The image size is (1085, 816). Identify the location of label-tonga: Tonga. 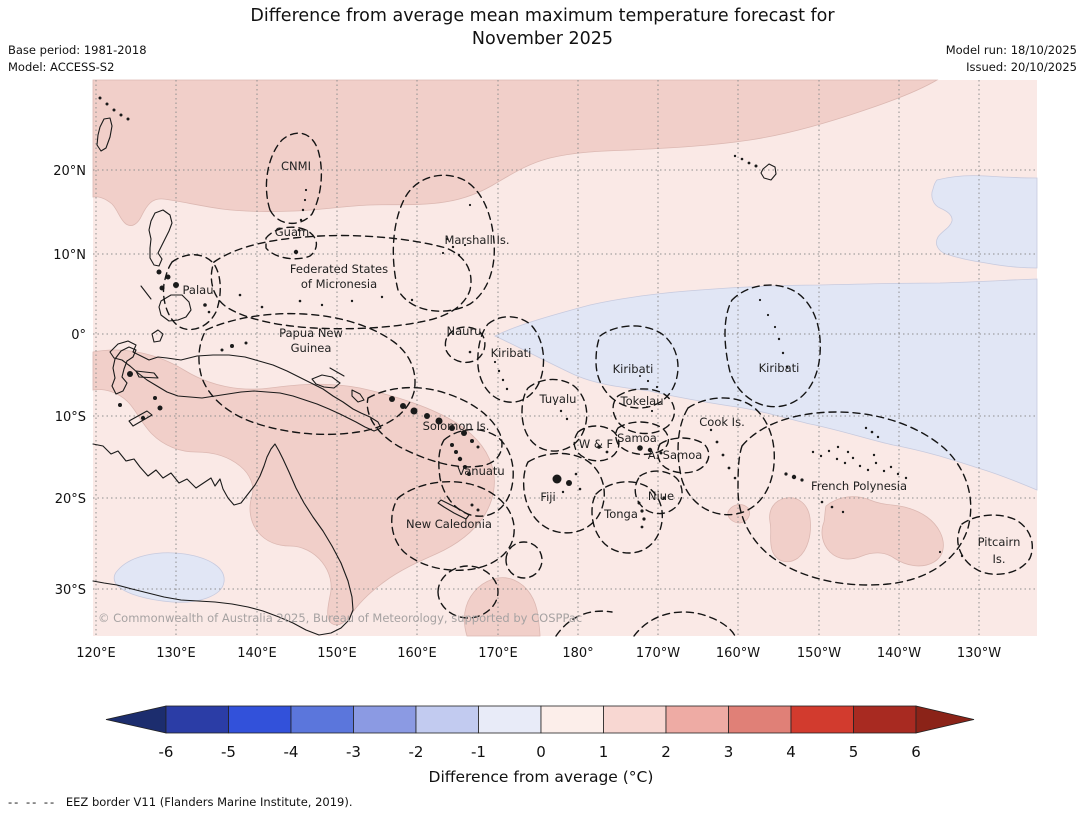
(620, 514).